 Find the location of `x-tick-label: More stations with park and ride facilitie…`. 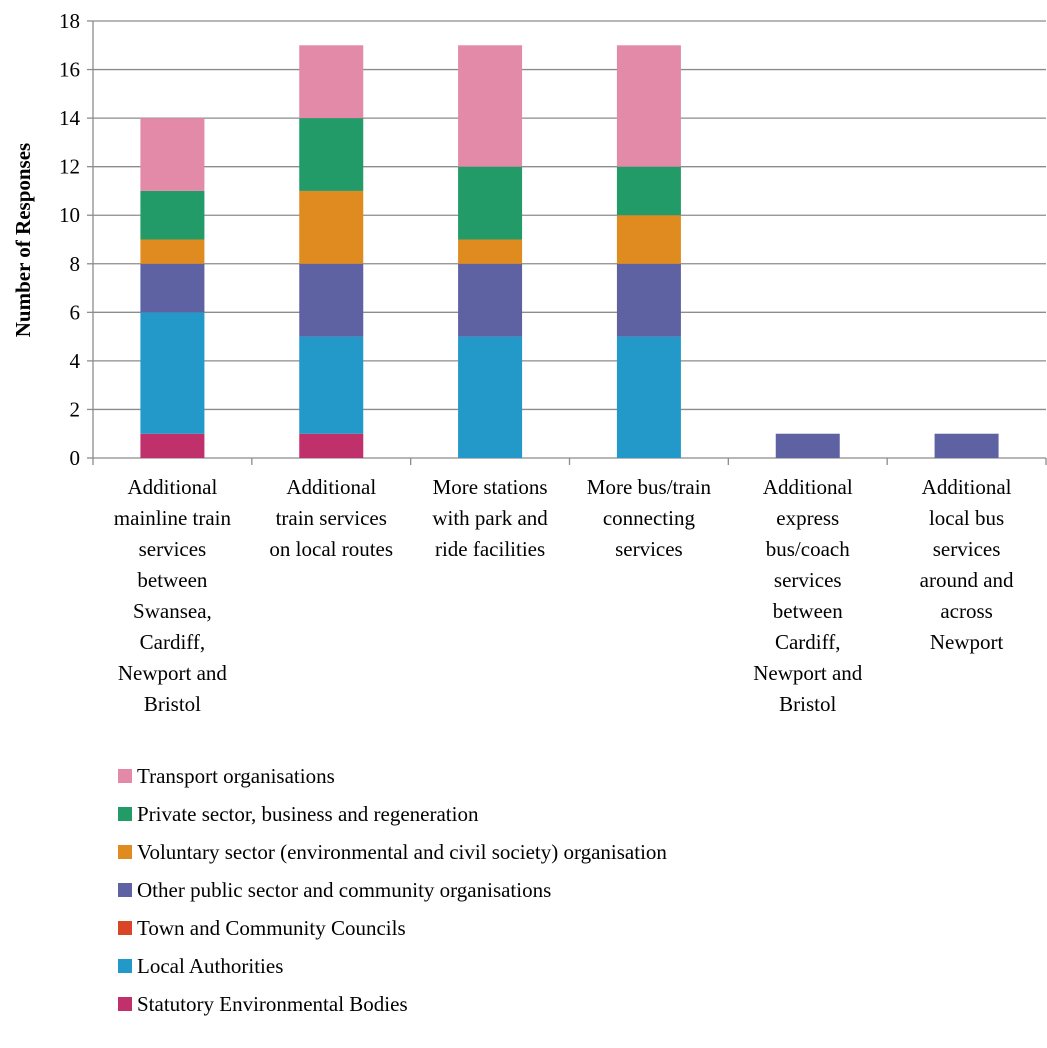

x-tick-label: More stations with park and ride facilitie… is located at coordinates (490, 518).